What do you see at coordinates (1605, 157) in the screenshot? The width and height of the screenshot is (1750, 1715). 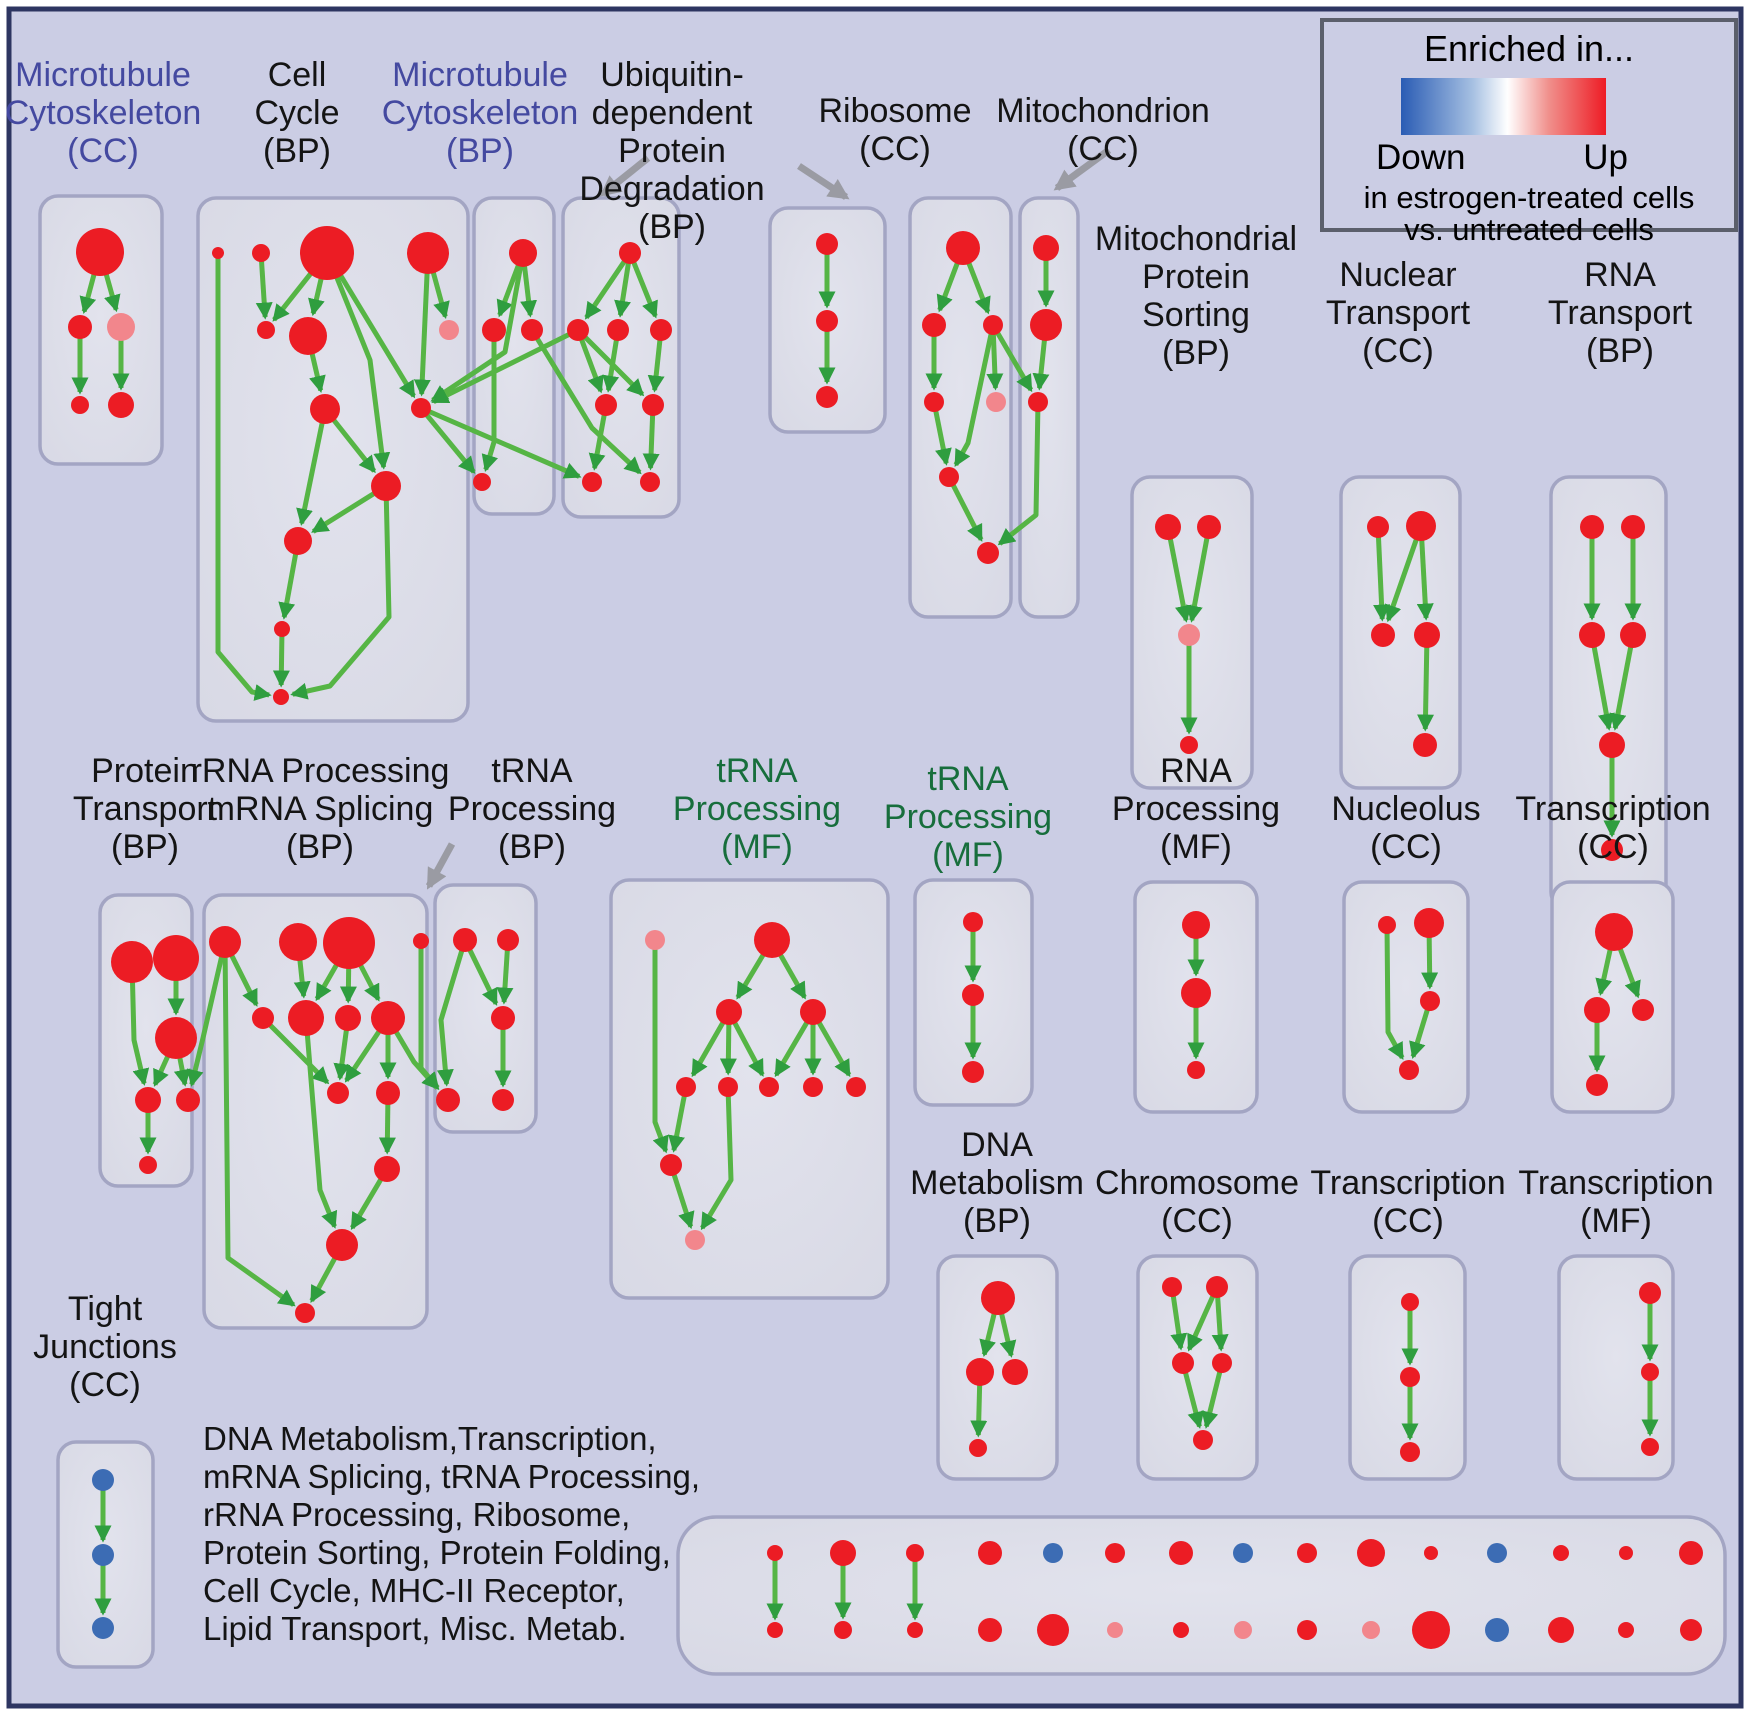 I see `legend-up-label: Up` at bounding box center [1605, 157].